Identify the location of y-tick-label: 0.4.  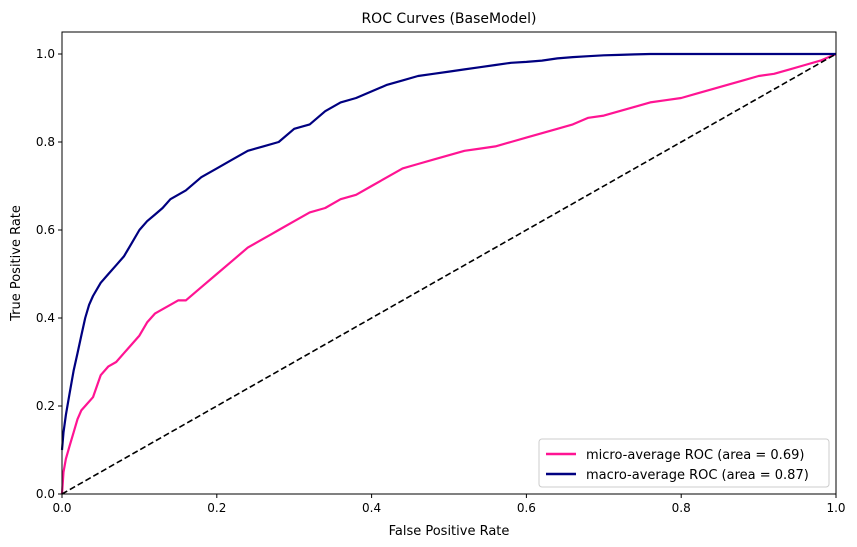
(45, 318).